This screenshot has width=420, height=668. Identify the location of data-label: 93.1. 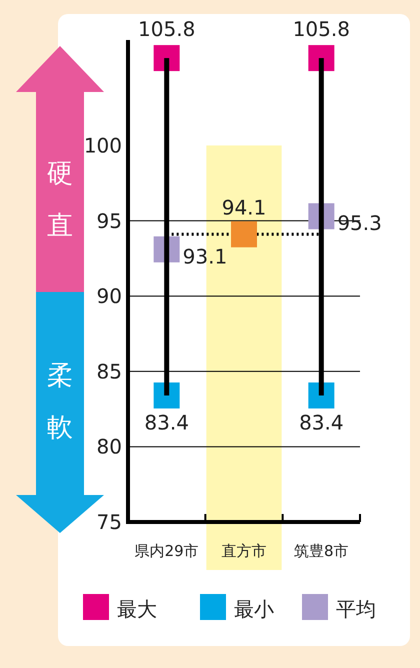
(205, 256).